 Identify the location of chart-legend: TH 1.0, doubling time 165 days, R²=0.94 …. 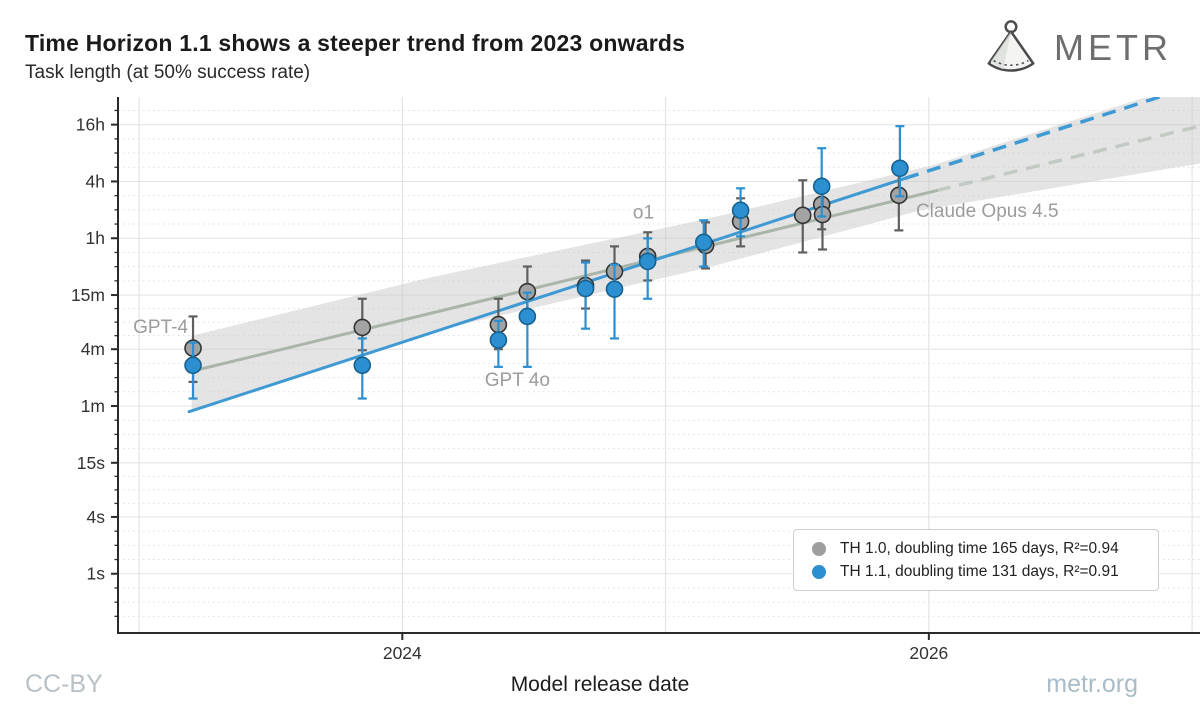
(976, 560).